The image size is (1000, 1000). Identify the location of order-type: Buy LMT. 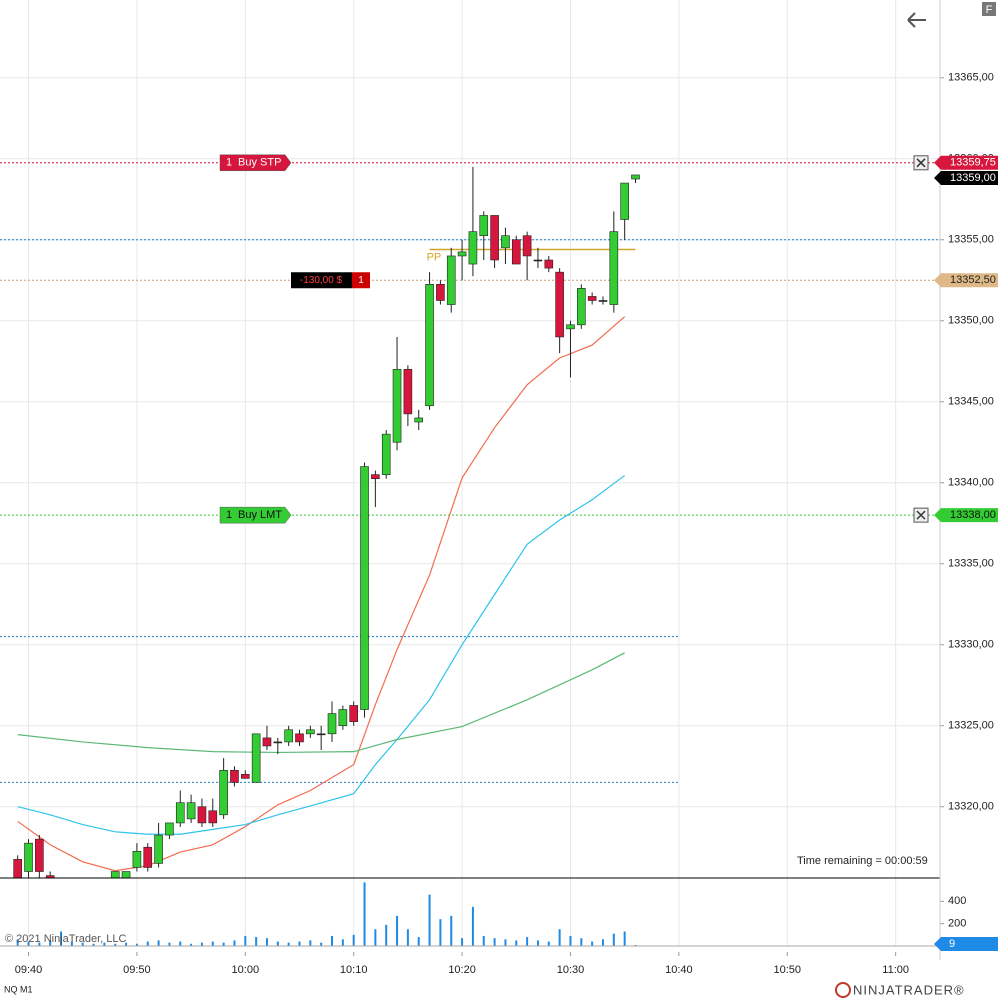
(260, 515).